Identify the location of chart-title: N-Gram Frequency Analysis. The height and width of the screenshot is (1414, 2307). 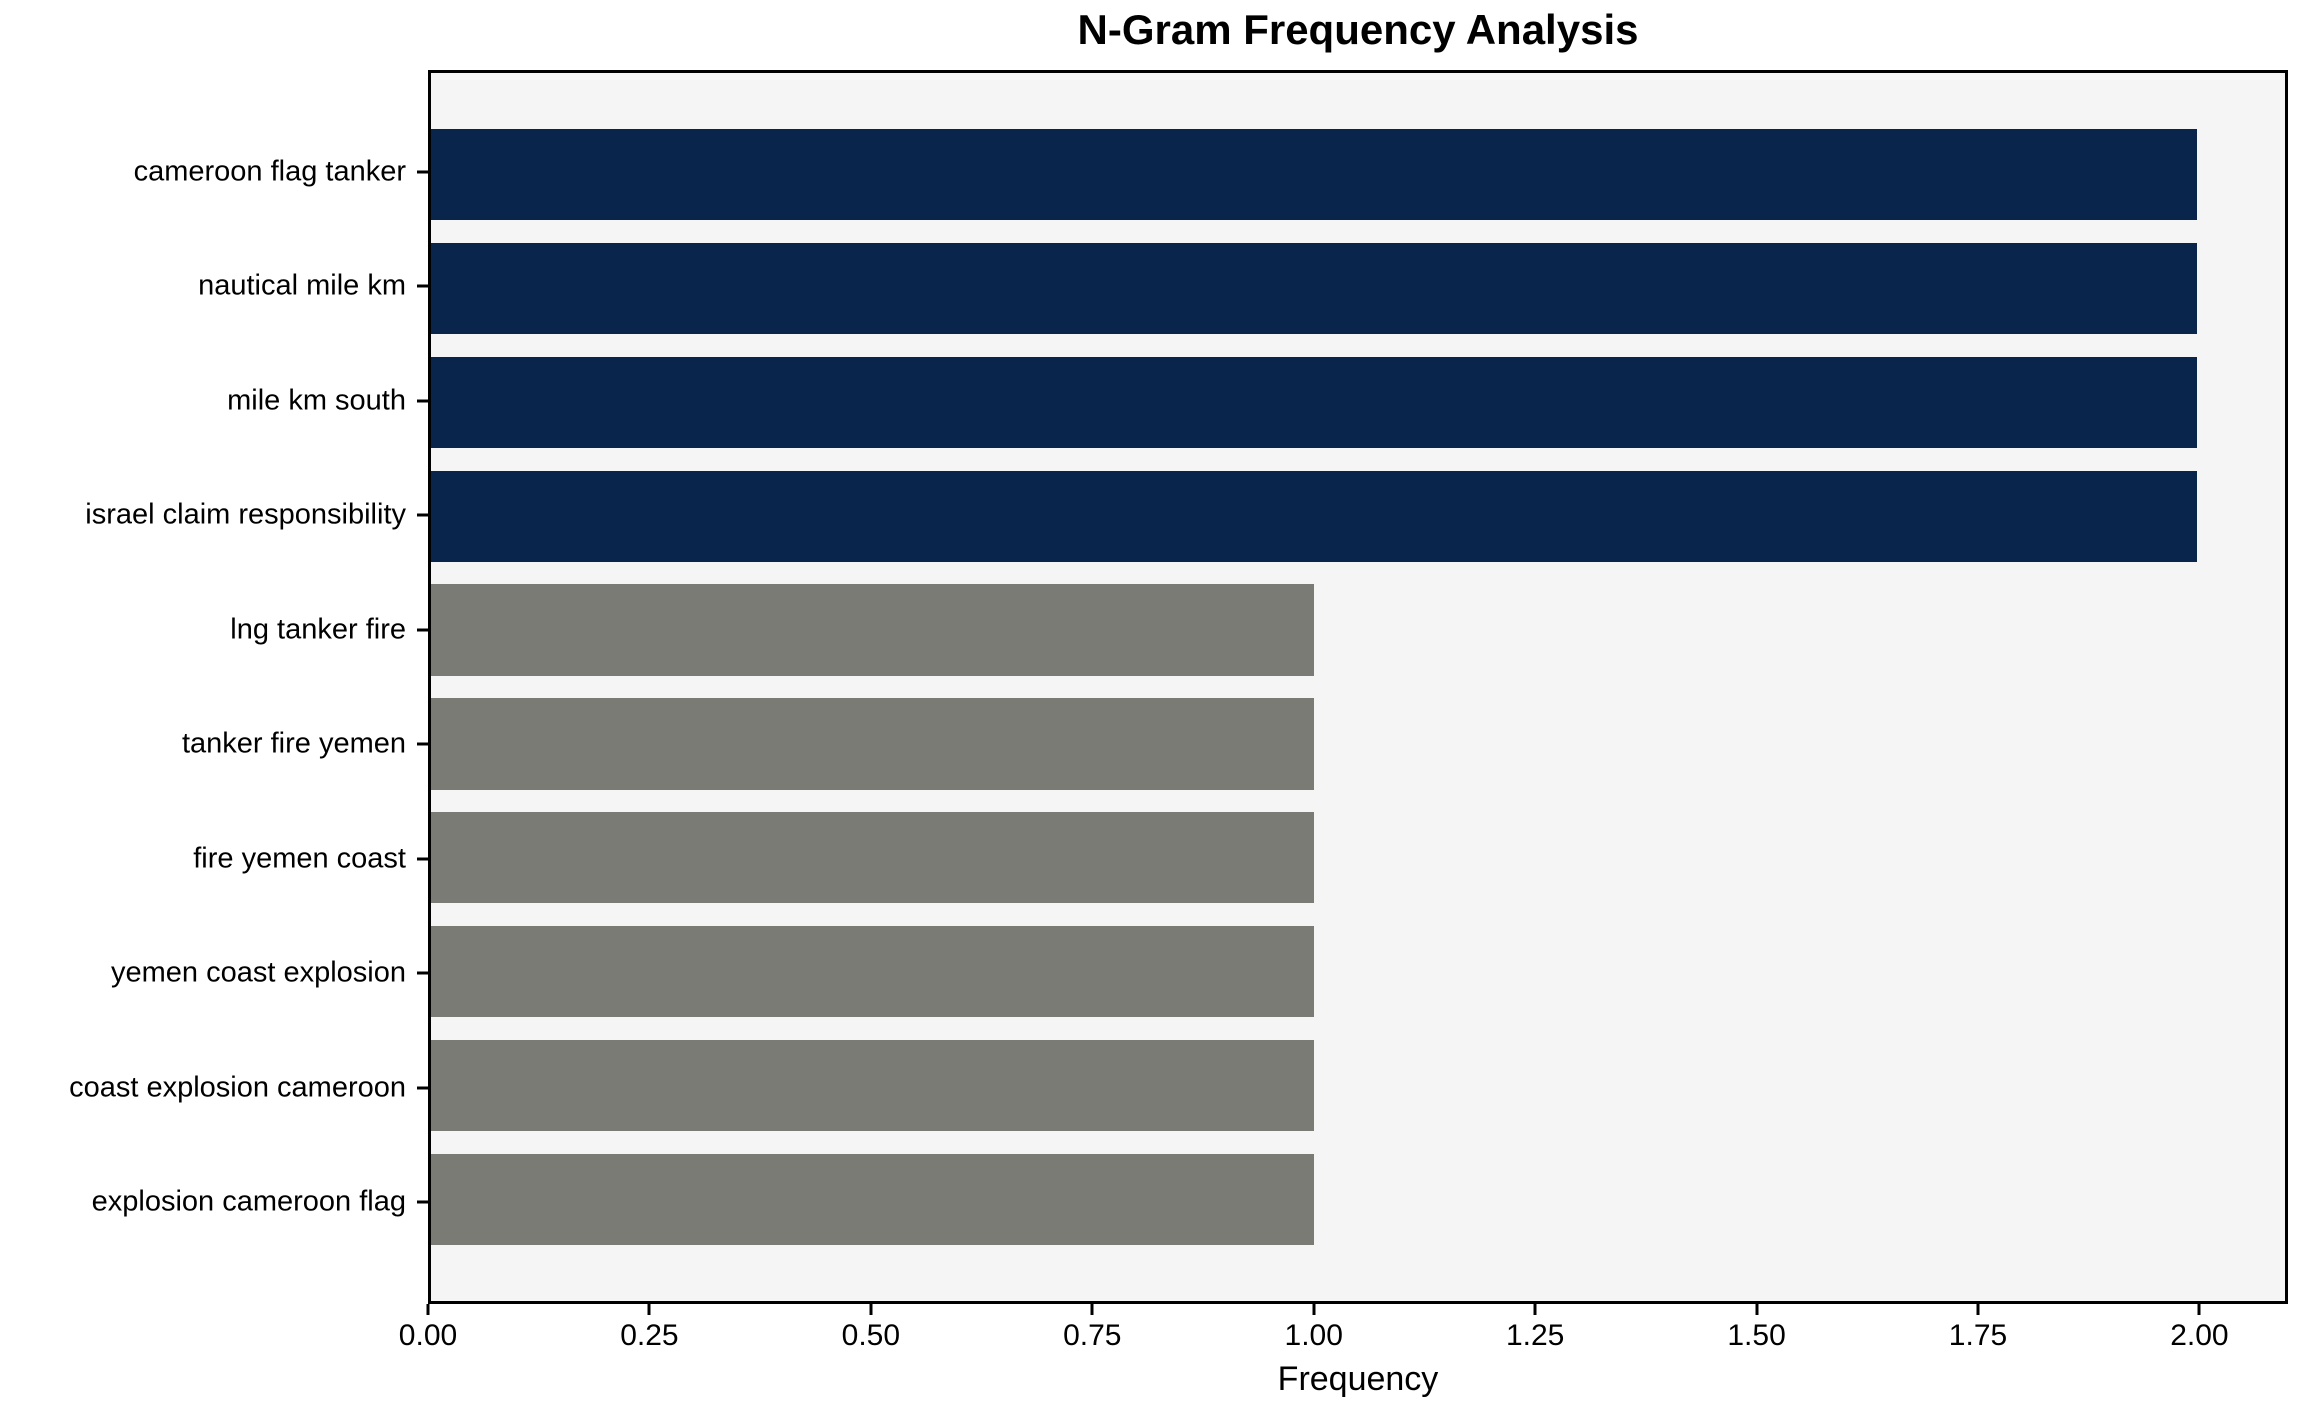
(1358, 29).